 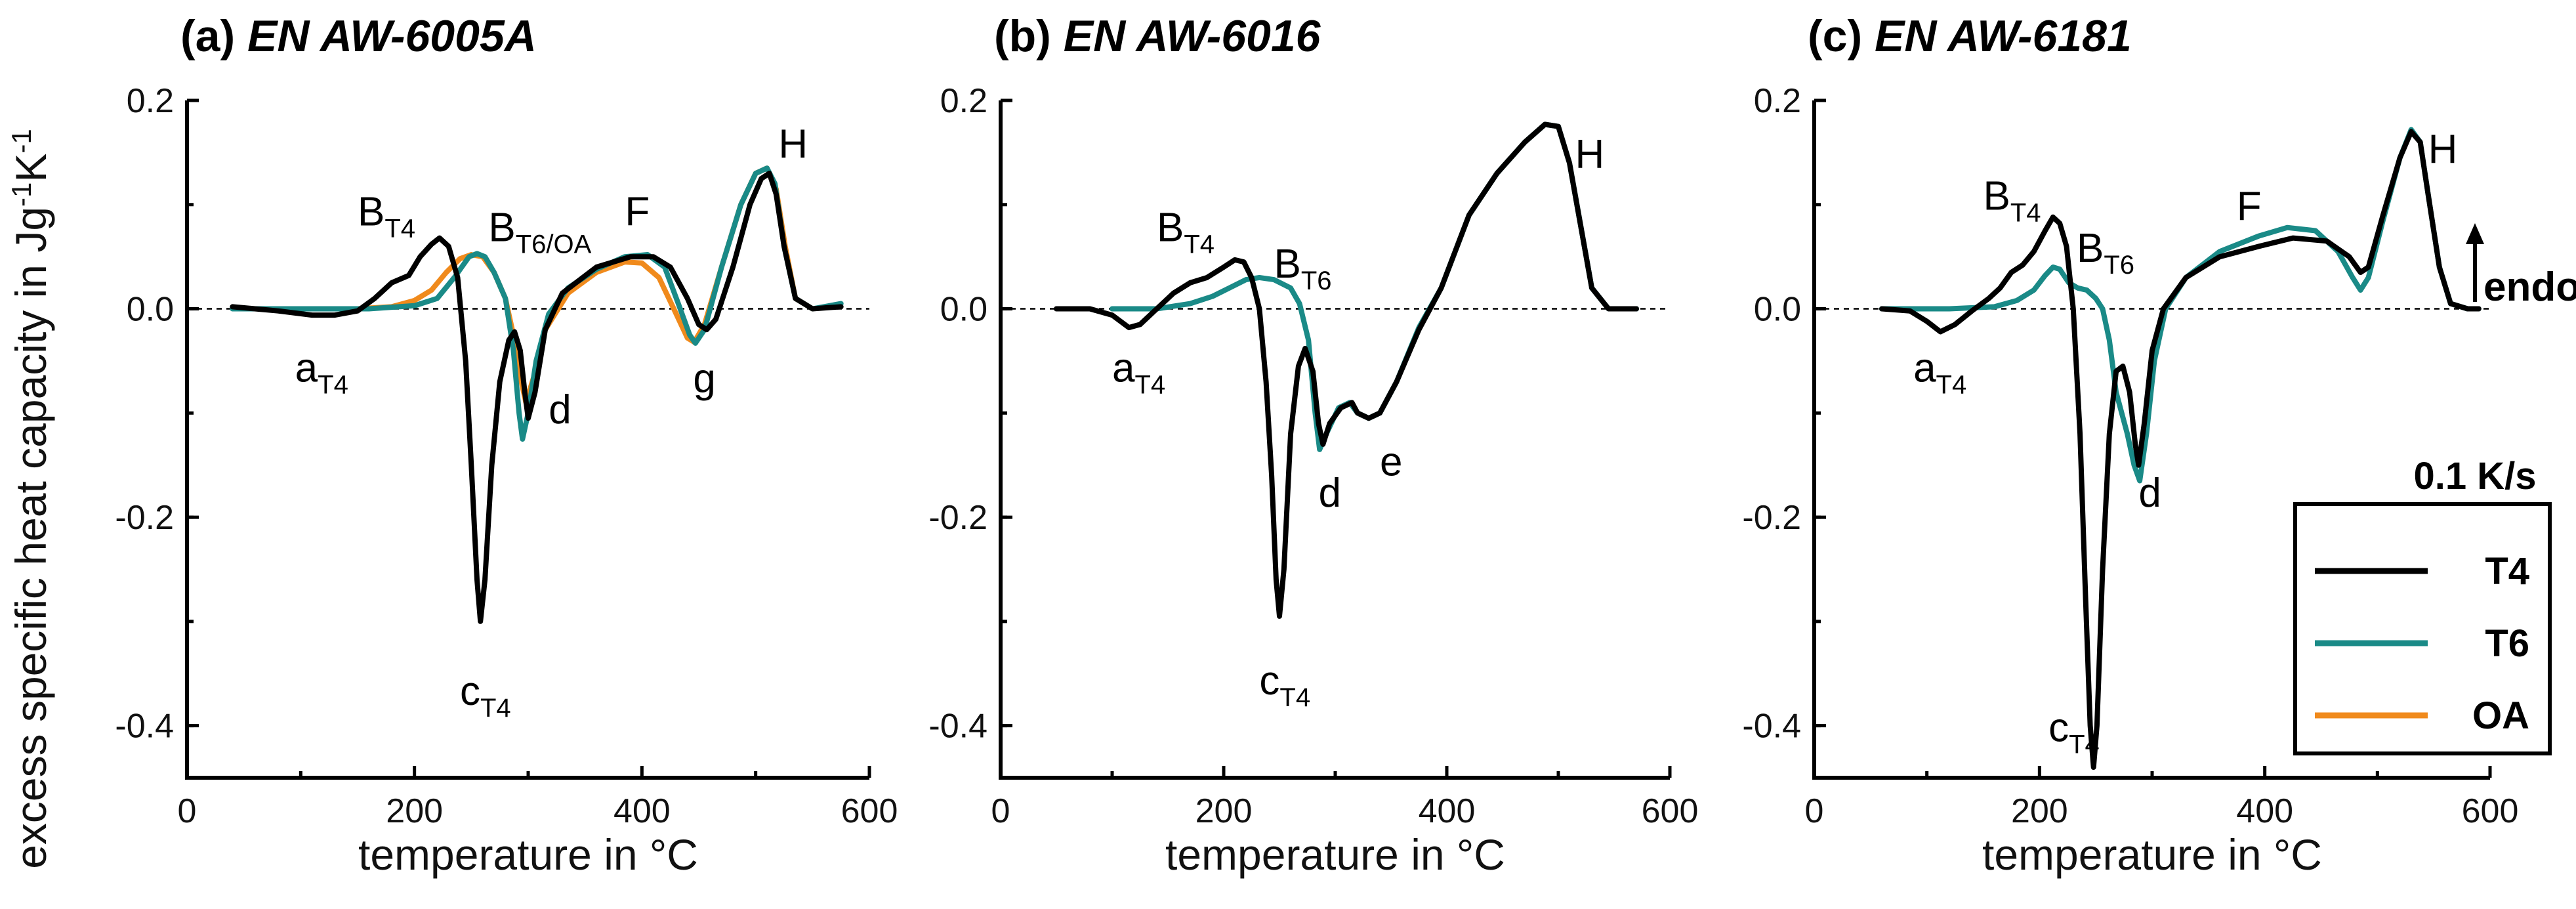 What do you see at coordinates (392, 36) in the screenshot?
I see `panel-alloy: EN AW-6005A` at bounding box center [392, 36].